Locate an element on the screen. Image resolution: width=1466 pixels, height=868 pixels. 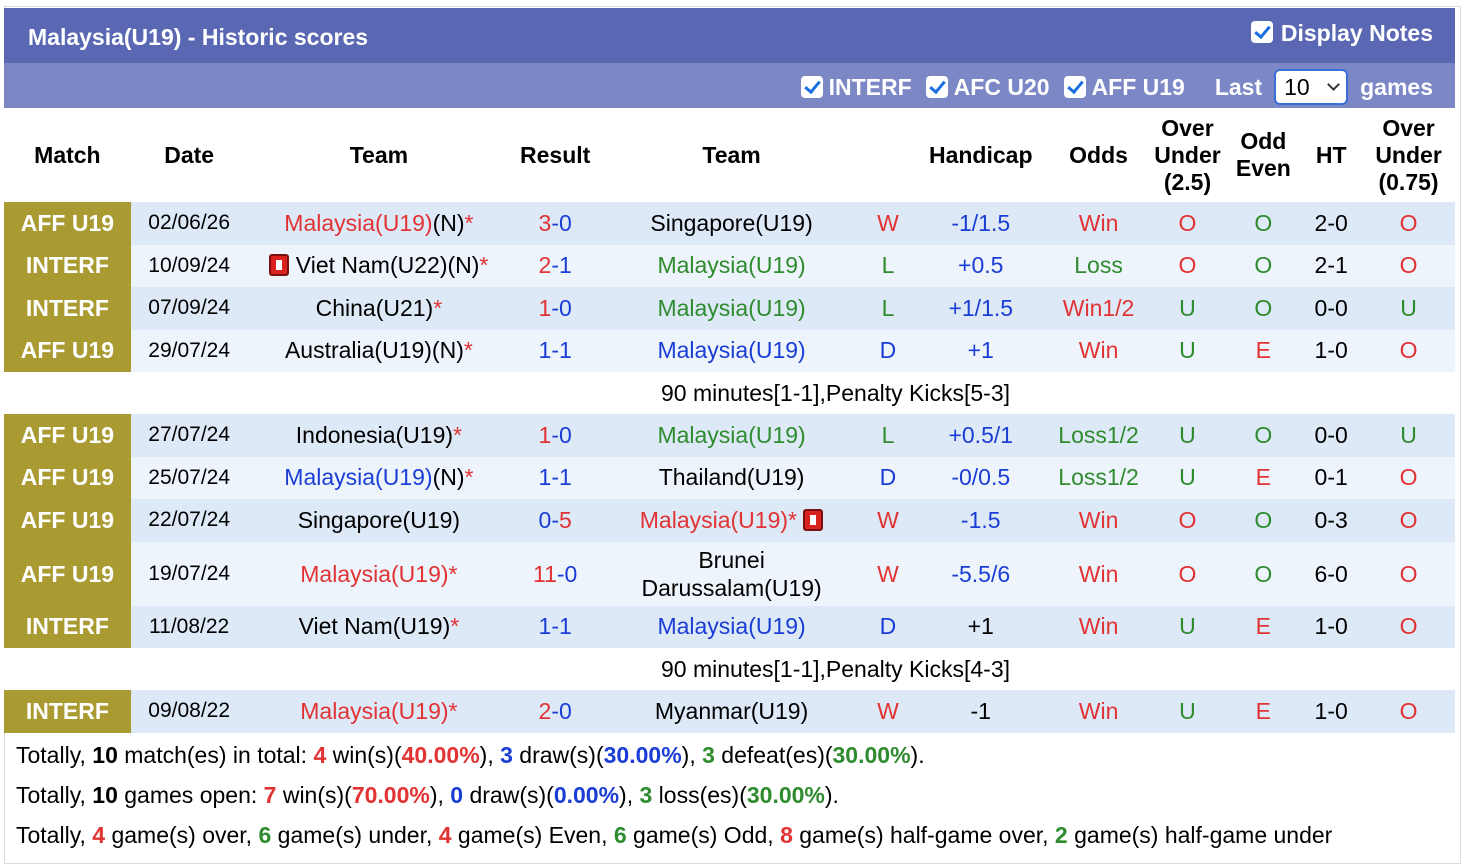
match-score: 2-1 is located at coordinates (555, 265).